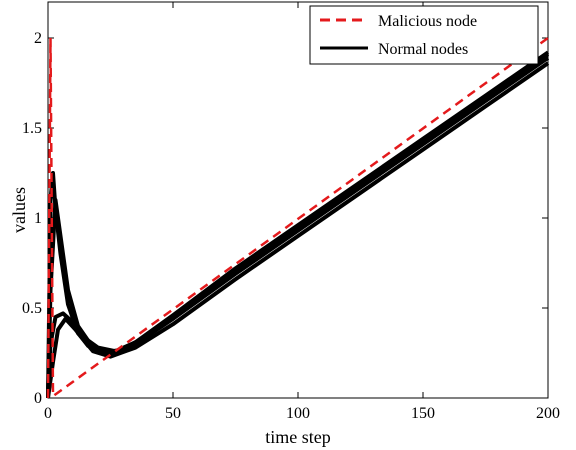  What do you see at coordinates (38, 38) in the screenshot?
I see `y-tick-label: 2` at bounding box center [38, 38].